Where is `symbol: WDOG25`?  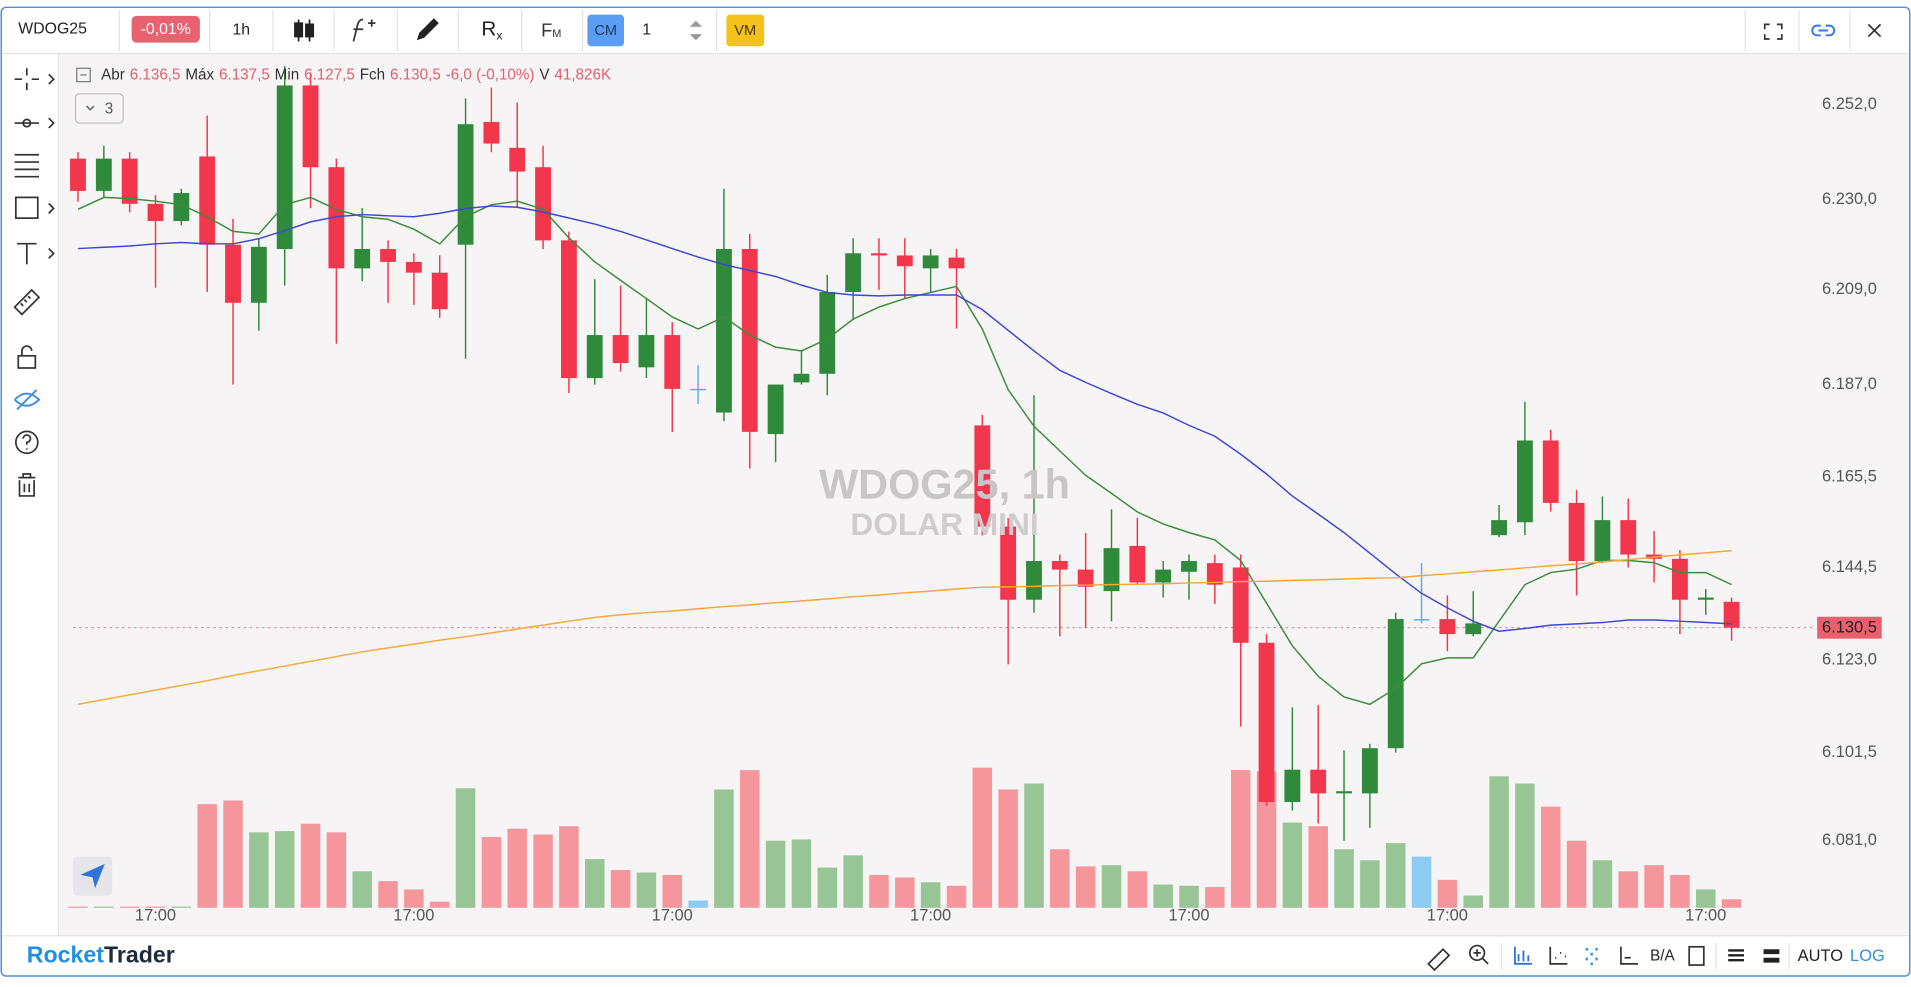 symbol: WDOG25 is located at coordinates (52, 28).